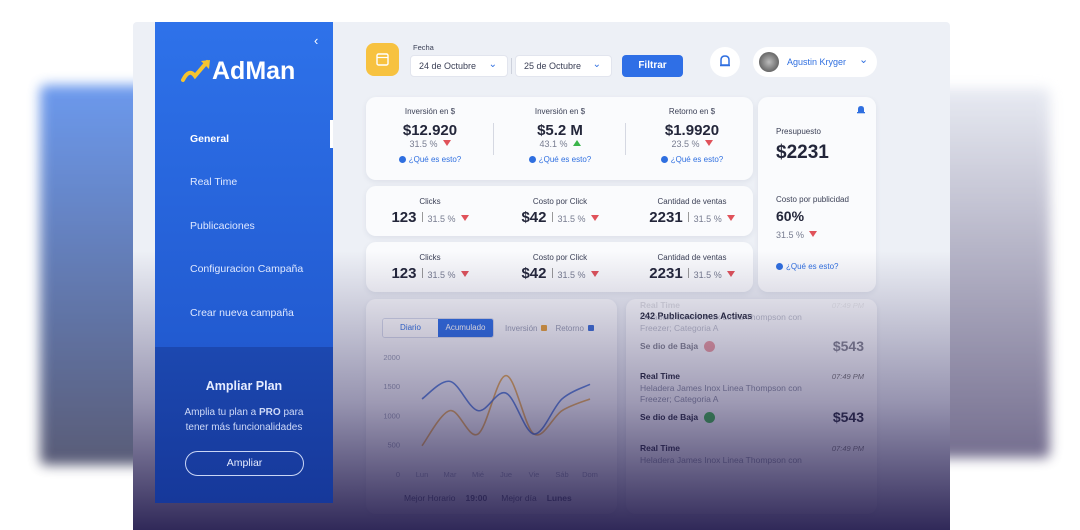 Image resolution: width=1080 pixels, height=530 pixels. I want to click on logo-text: AdMan, so click(254, 71).